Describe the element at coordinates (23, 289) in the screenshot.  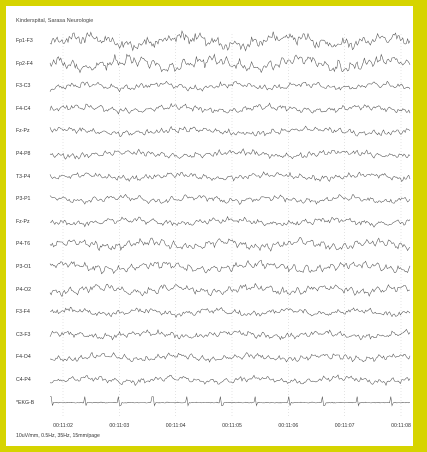
I see `channel-label: P4-O2` at that location.